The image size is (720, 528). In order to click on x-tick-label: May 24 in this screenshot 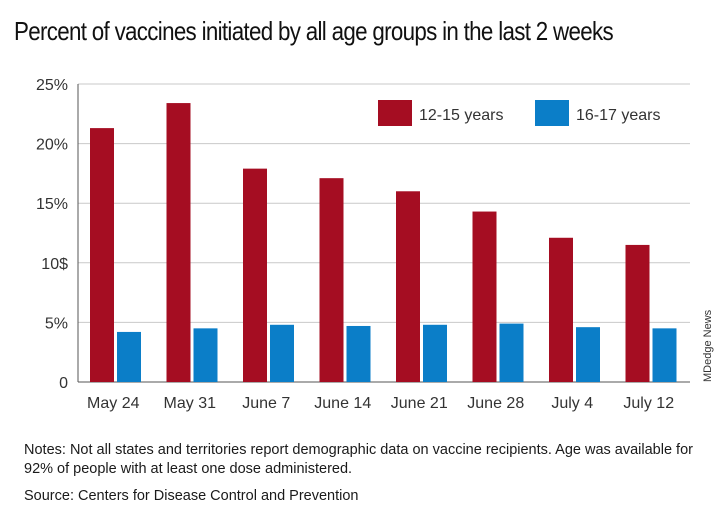, I will do `click(113, 403)`.